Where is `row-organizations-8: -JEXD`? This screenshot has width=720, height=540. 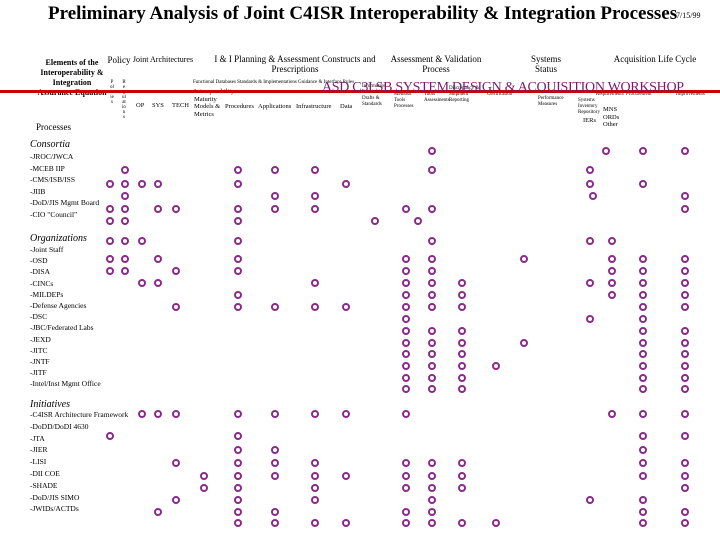 row-organizations-8: -JEXD is located at coordinates (40, 339).